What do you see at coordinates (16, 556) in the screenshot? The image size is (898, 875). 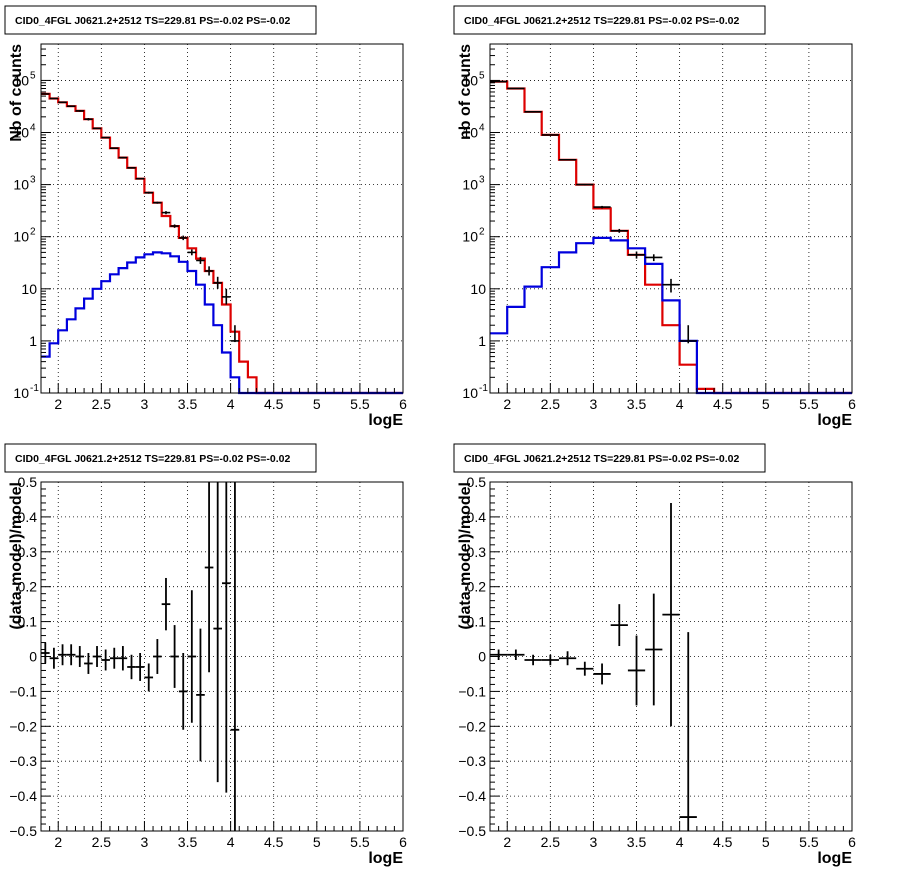 I see `y-axis-label: (data-model)/model` at bounding box center [16, 556].